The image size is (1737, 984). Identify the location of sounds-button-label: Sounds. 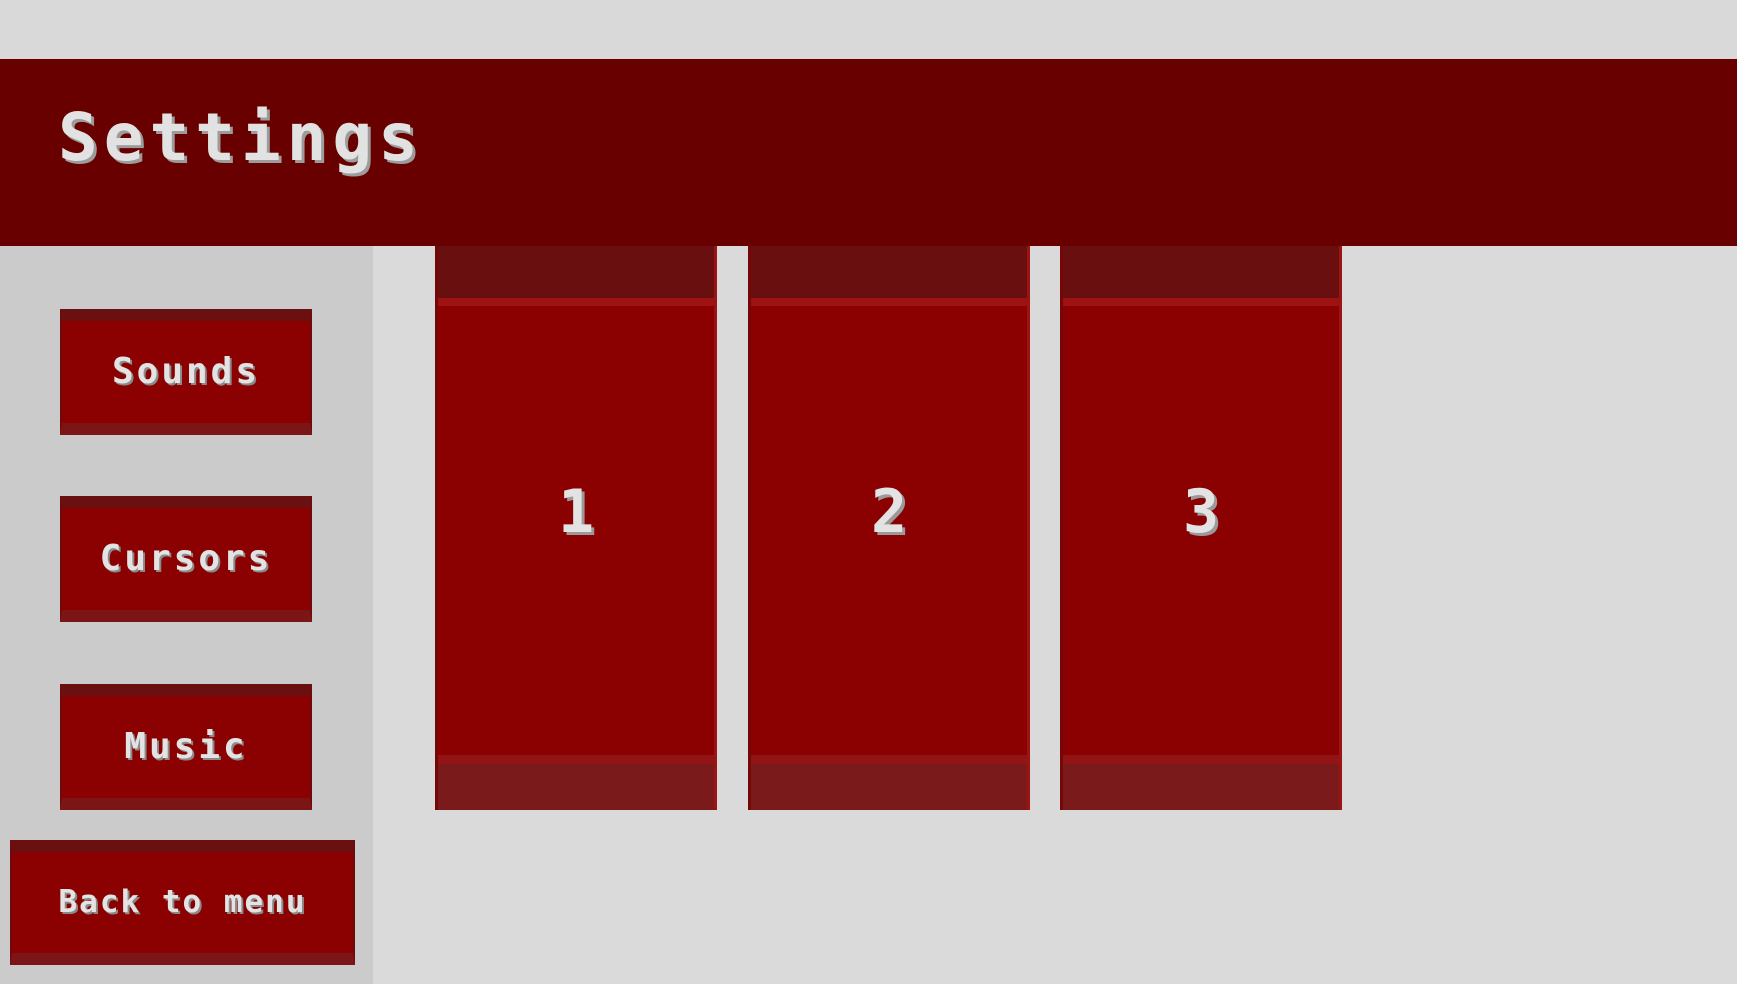
(186, 371).